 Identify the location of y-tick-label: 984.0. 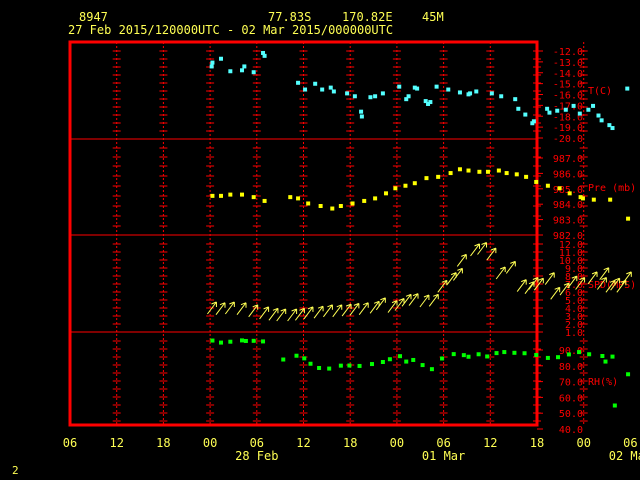
(568, 205).